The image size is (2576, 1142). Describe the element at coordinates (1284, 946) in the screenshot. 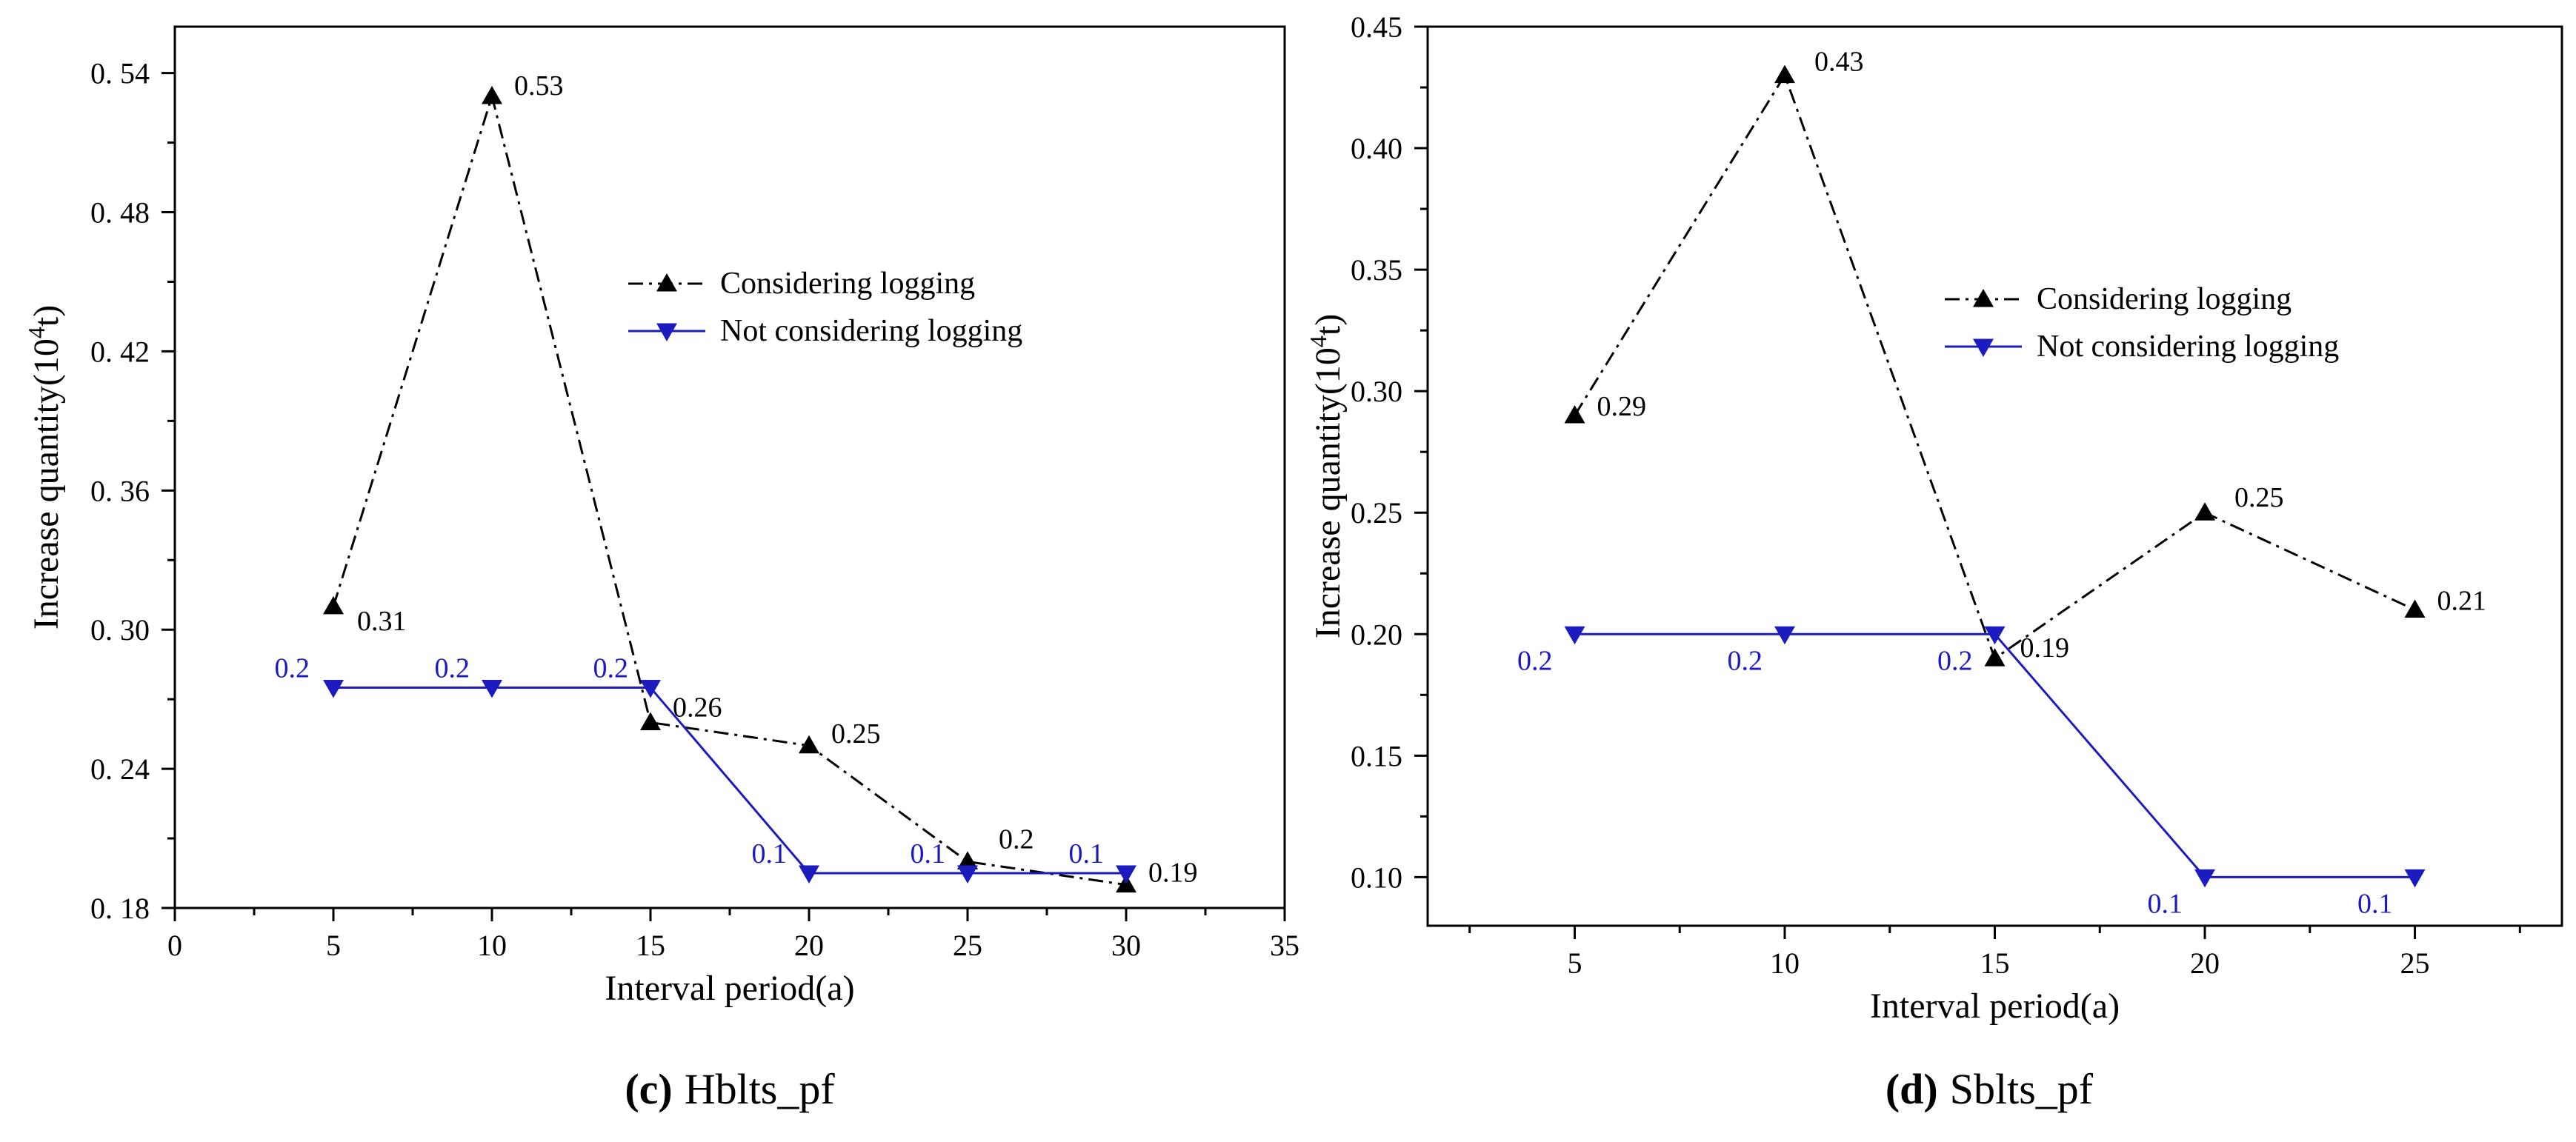

I see `x-tick-label: 35` at that location.